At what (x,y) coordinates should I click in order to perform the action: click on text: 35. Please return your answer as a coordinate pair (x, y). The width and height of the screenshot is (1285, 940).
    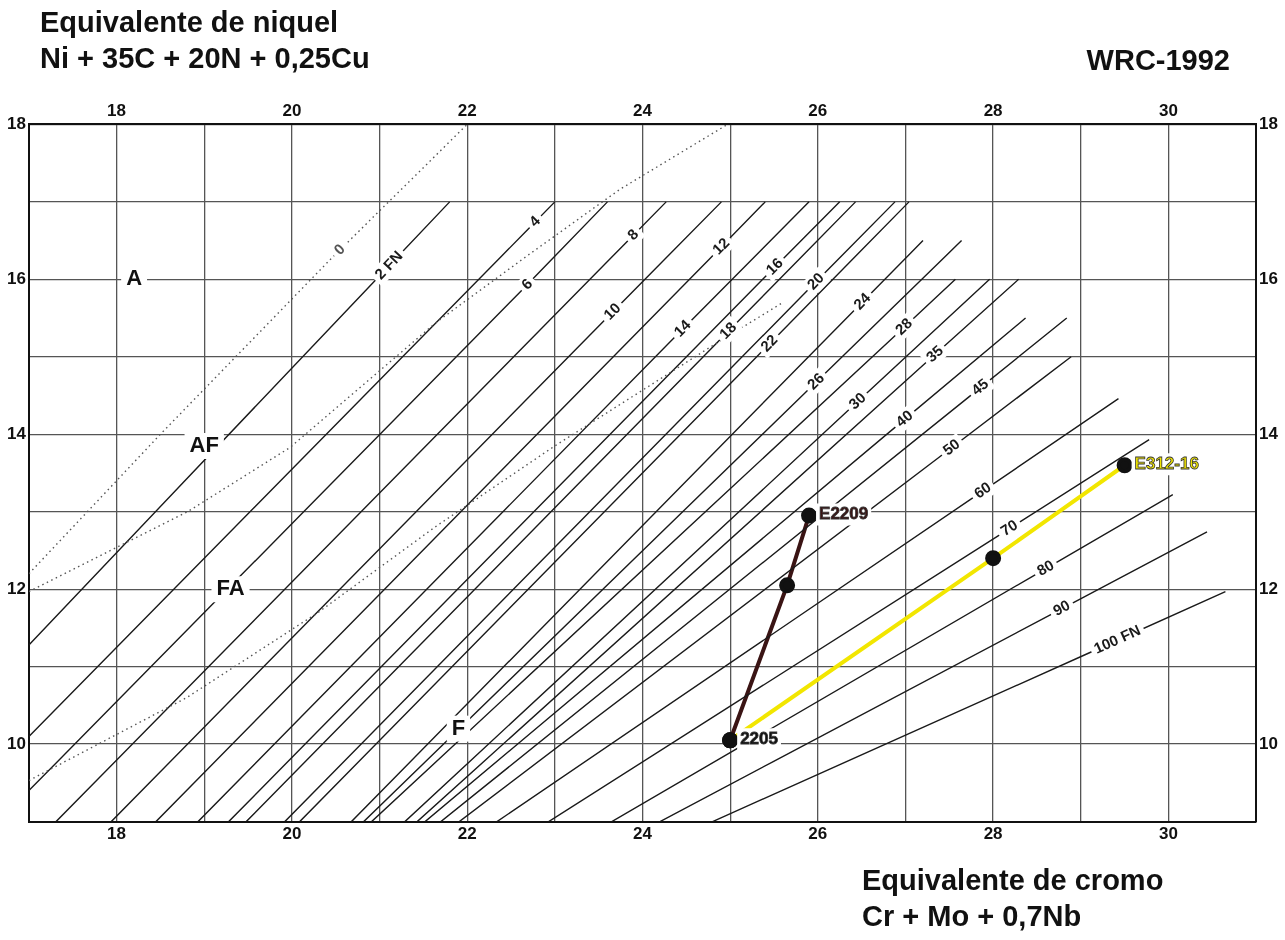
    Looking at the image, I should click on (934, 353).